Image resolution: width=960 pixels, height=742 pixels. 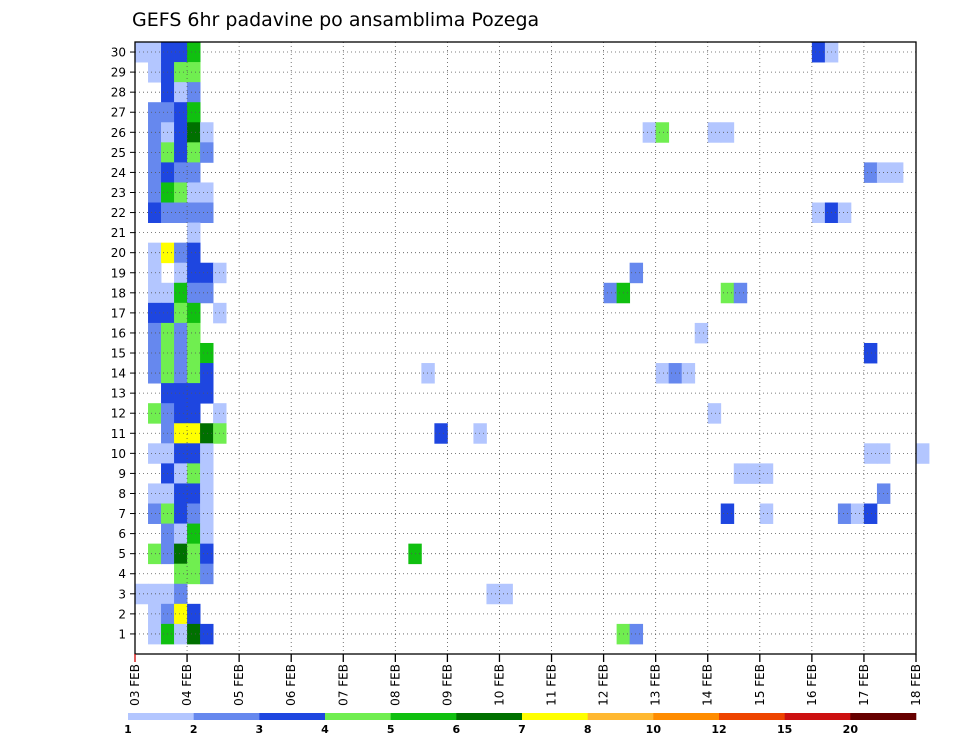 I want to click on cell-m26-s44, so click(x=714, y=132).